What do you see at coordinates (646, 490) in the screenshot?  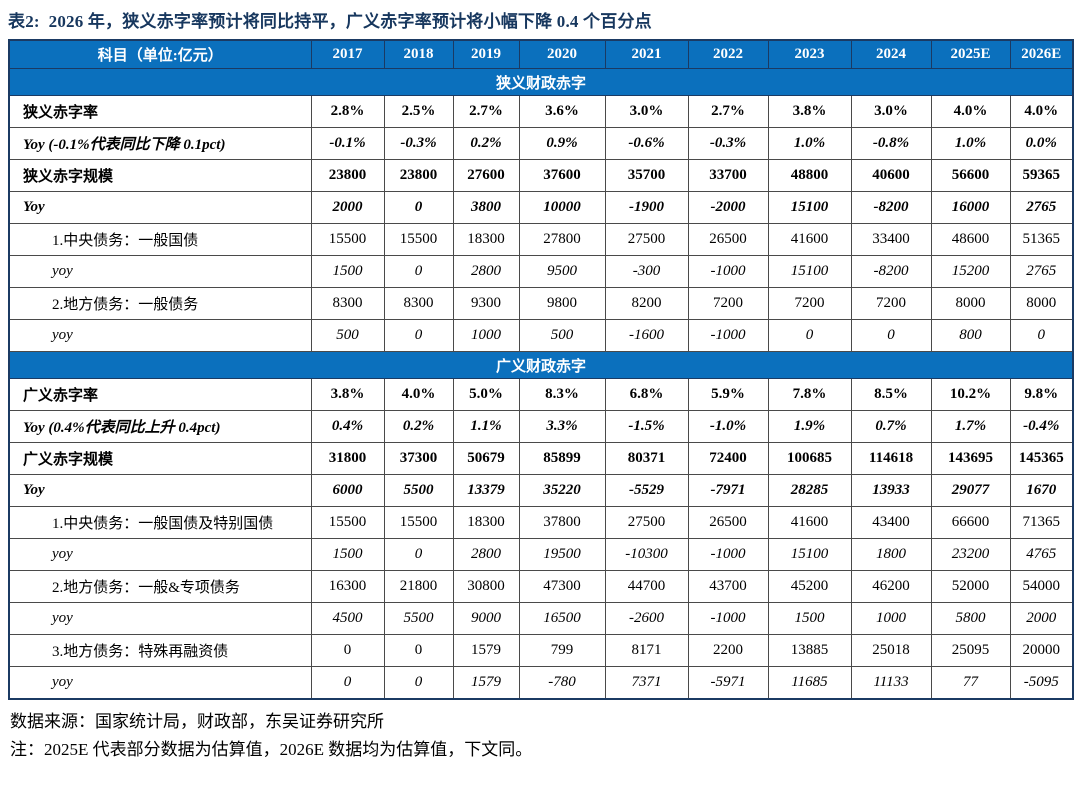 I see `cell-value: -5529` at bounding box center [646, 490].